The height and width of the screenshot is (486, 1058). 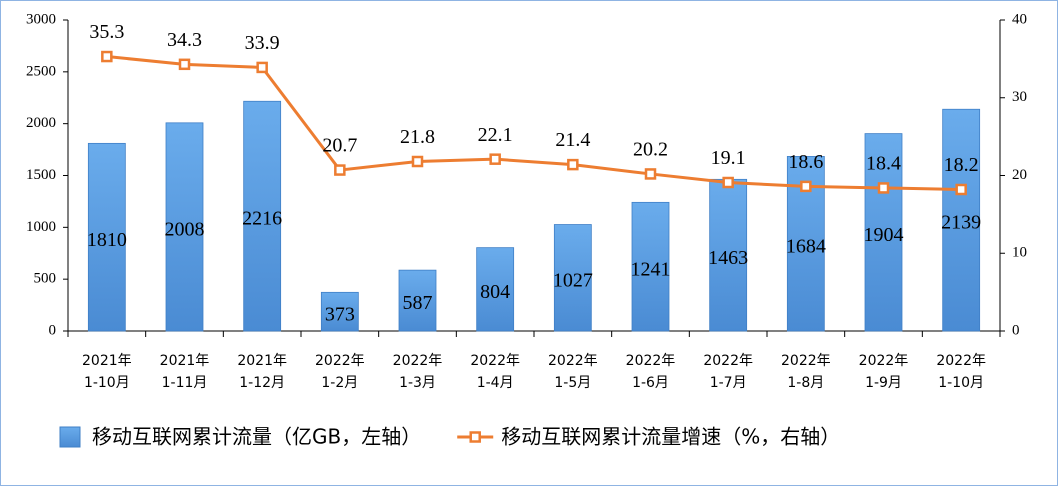 I want to click on bar-value-label: 1027, so click(x=573, y=280).